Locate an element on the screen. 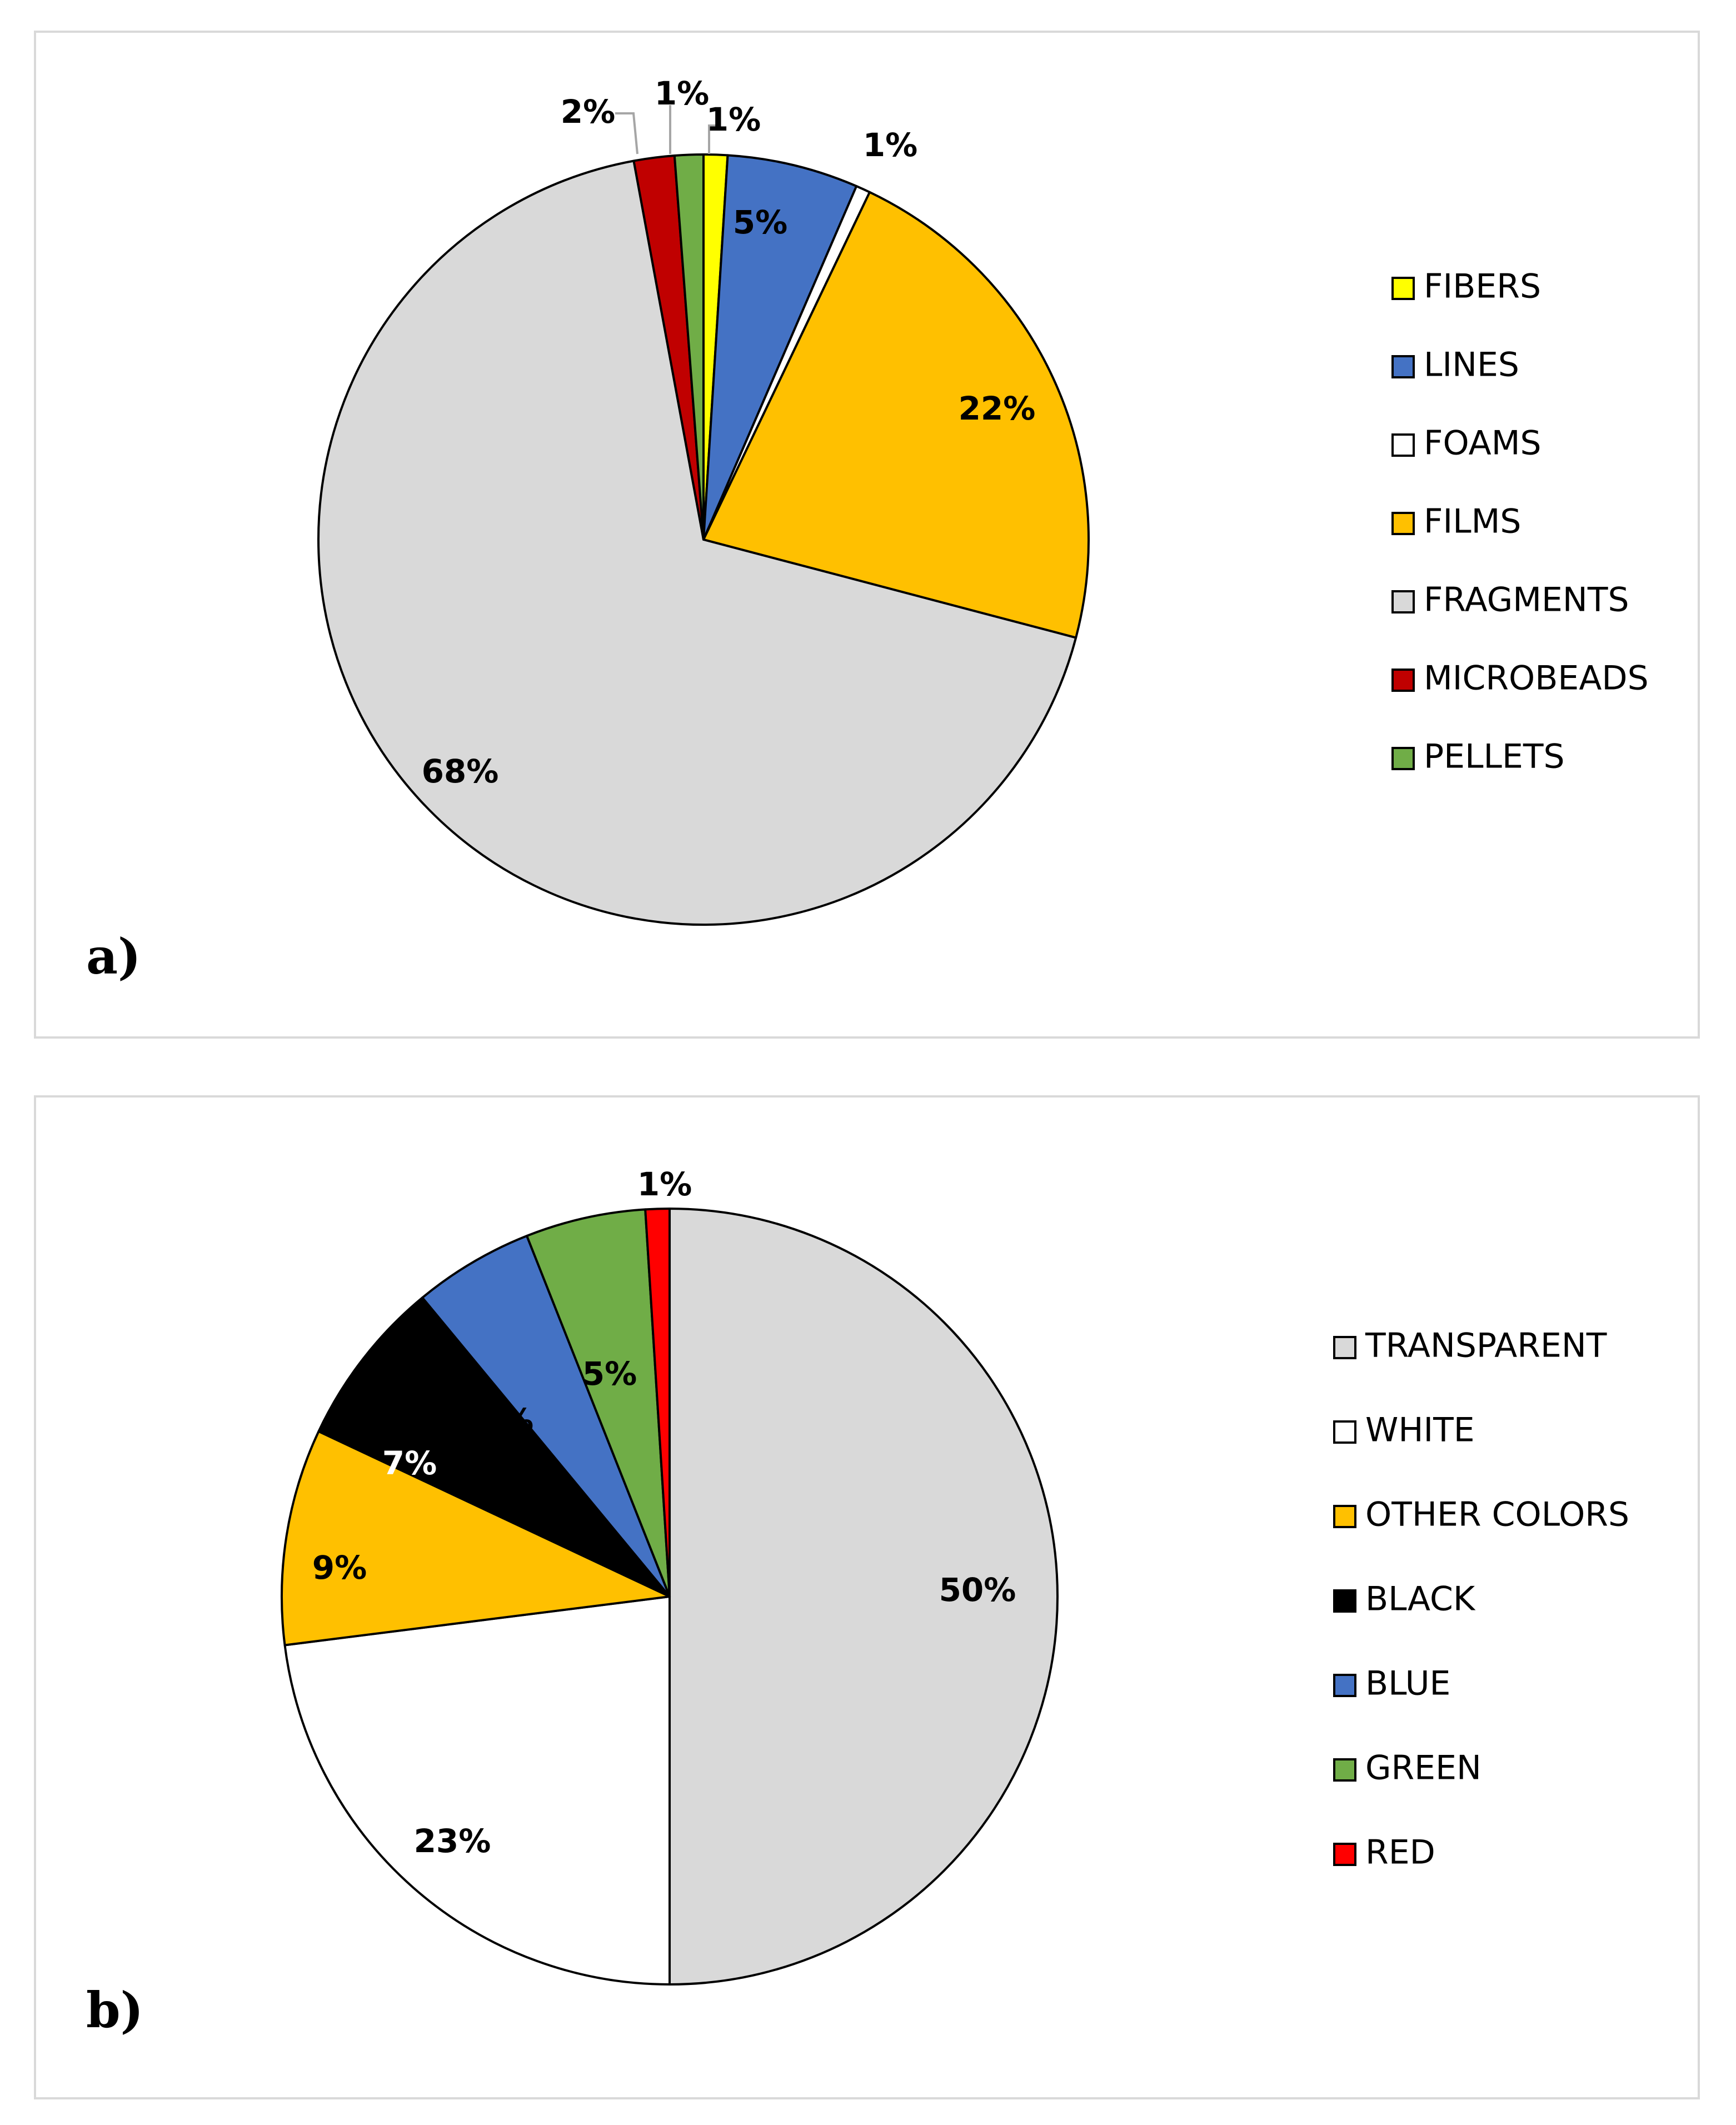 This screenshot has height=2125, width=1736. pie-slice-black is located at coordinates (494, 1447).